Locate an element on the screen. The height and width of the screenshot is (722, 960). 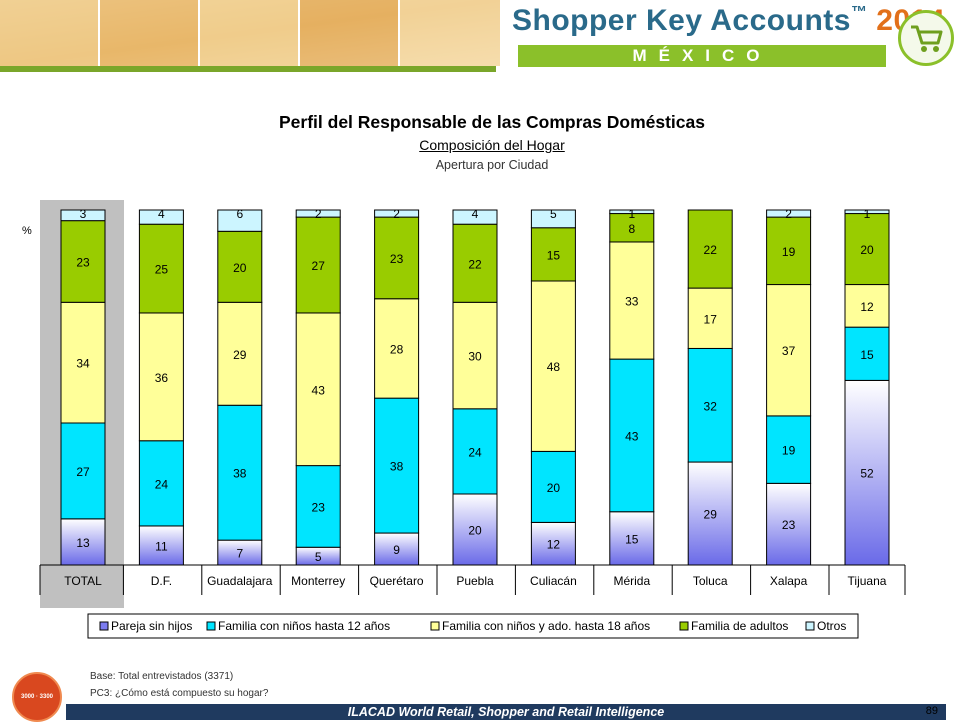
brand-name: Shopper Key Accounts is located at coordinates (681, 20).